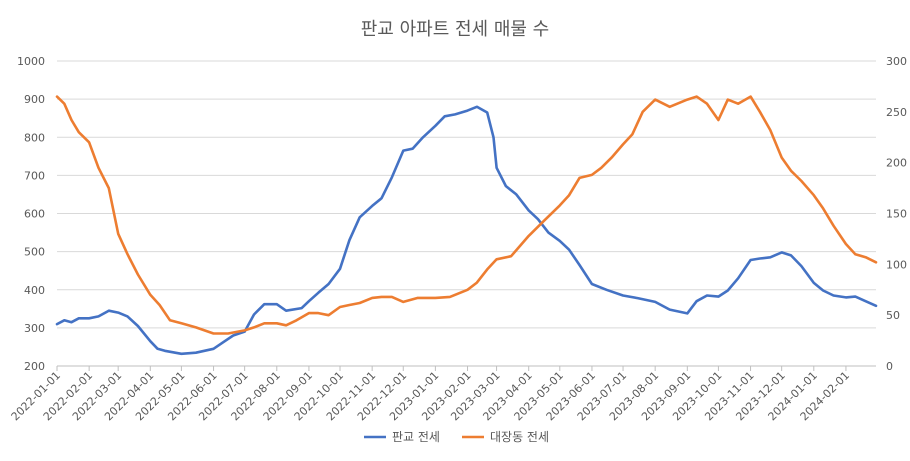  Describe the element at coordinates (896, 112) in the screenshot. I see `right-y-tick-label: 250` at that location.